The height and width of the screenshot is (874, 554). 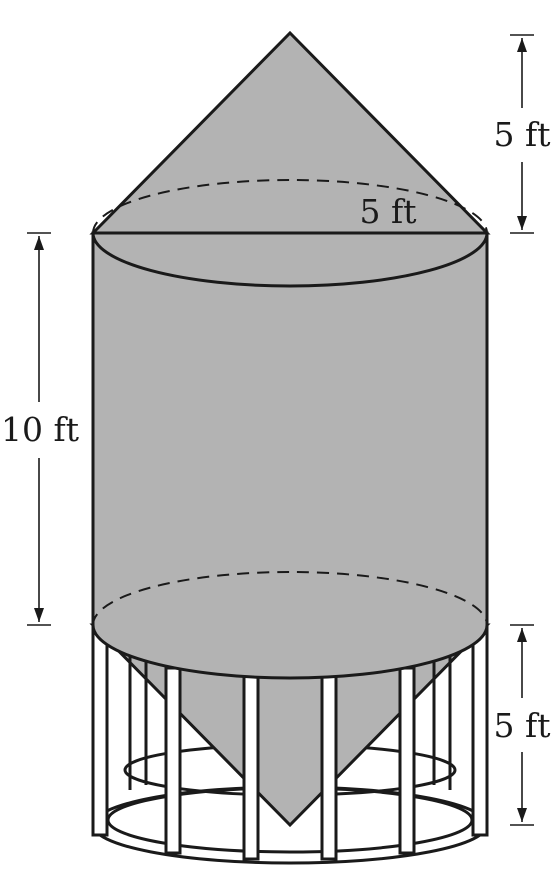 What do you see at coordinates (290, 598) in the screenshot?
I see `cylinder-bottom-back-dashed` at bounding box center [290, 598].